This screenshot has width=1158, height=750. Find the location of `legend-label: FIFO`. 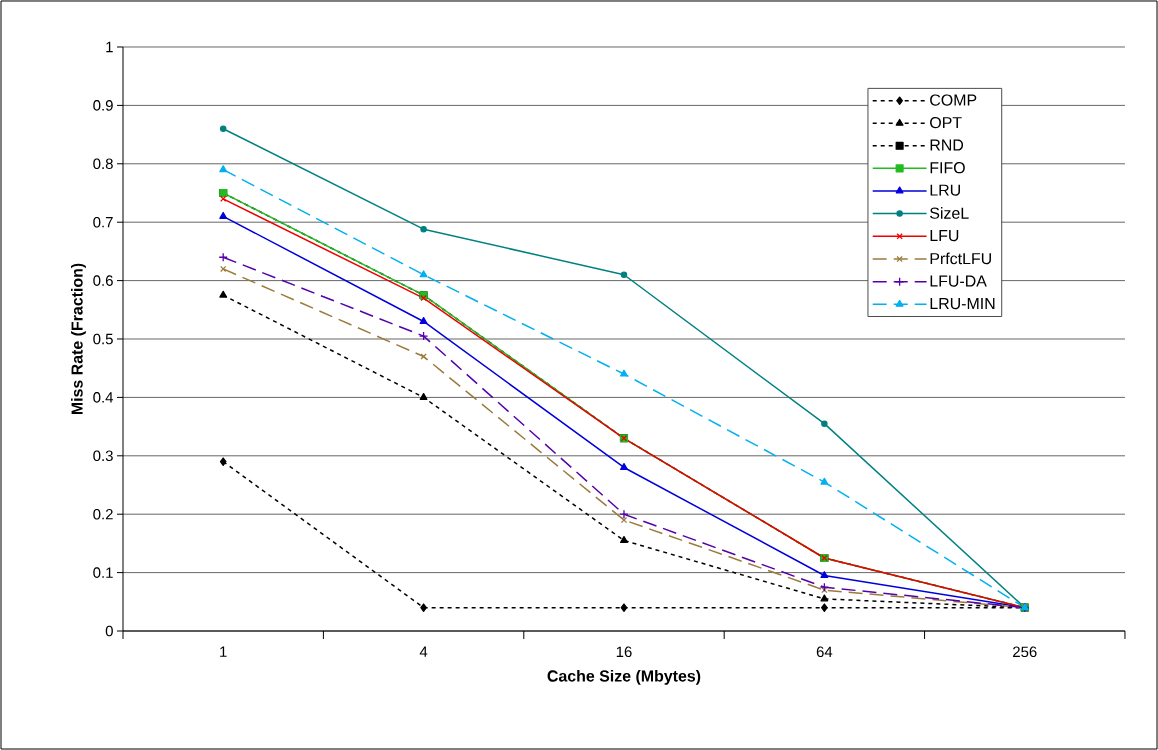

legend-label: FIFO is located at coordinates (947, 168).